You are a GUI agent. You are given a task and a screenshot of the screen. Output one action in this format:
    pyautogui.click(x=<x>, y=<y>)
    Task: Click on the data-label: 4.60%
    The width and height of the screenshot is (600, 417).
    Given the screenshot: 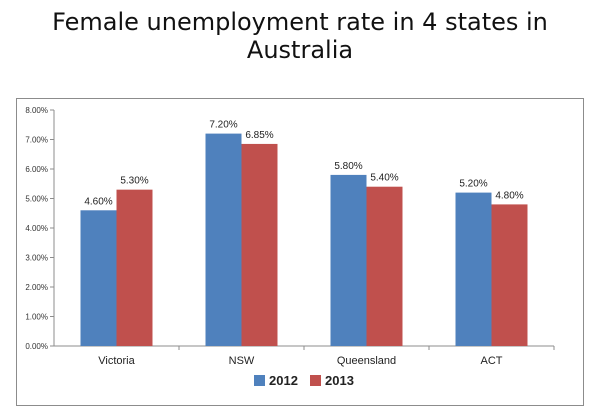 What is the action you would take?
    pyautogui.click(x=98, y=201)
    